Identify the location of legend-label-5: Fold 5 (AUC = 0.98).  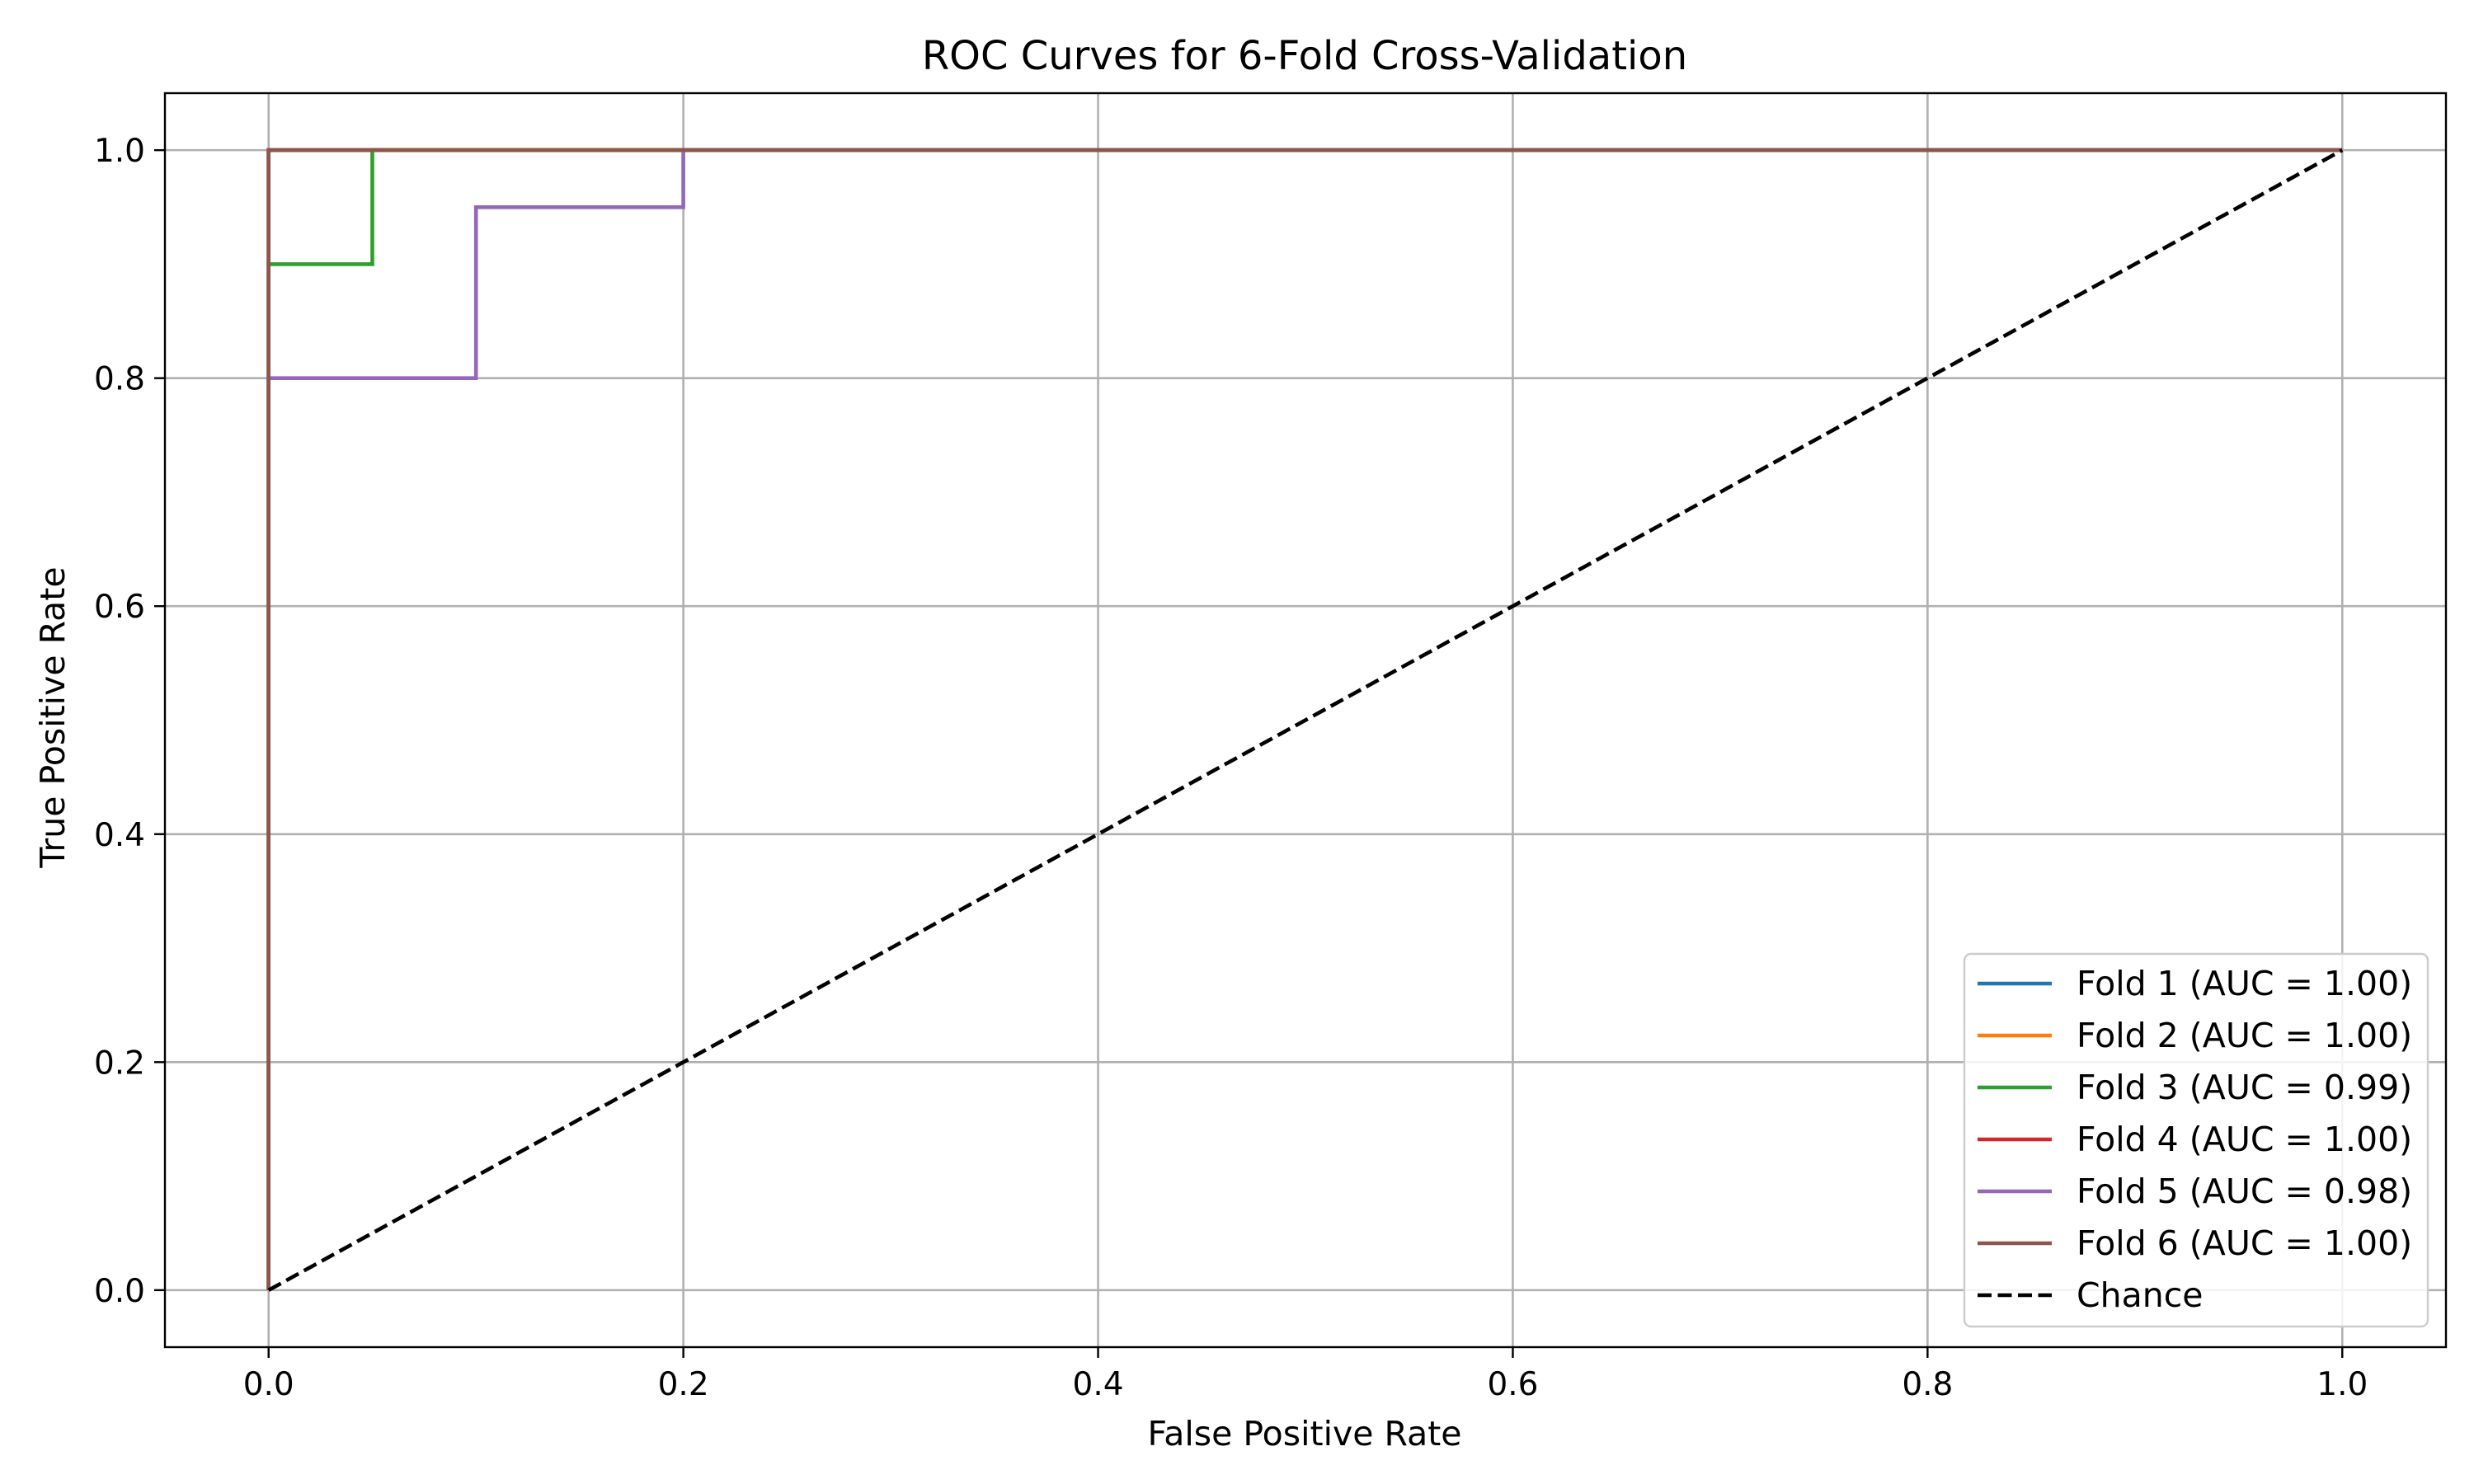
(2244, 1191).